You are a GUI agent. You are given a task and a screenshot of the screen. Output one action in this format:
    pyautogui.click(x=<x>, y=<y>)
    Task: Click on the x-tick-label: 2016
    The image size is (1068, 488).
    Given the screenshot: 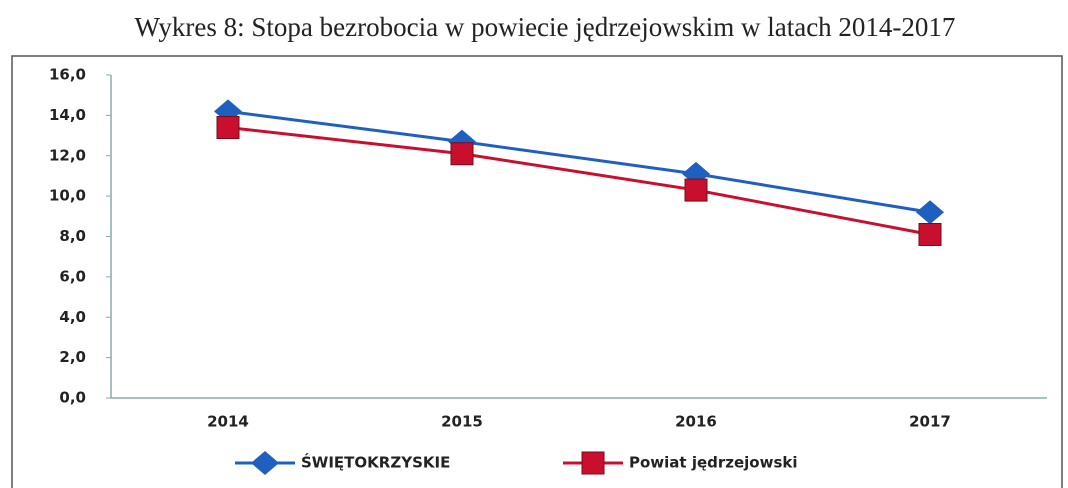 What is the action you would take?
    pyautogui.click(x=696, y=422)
    